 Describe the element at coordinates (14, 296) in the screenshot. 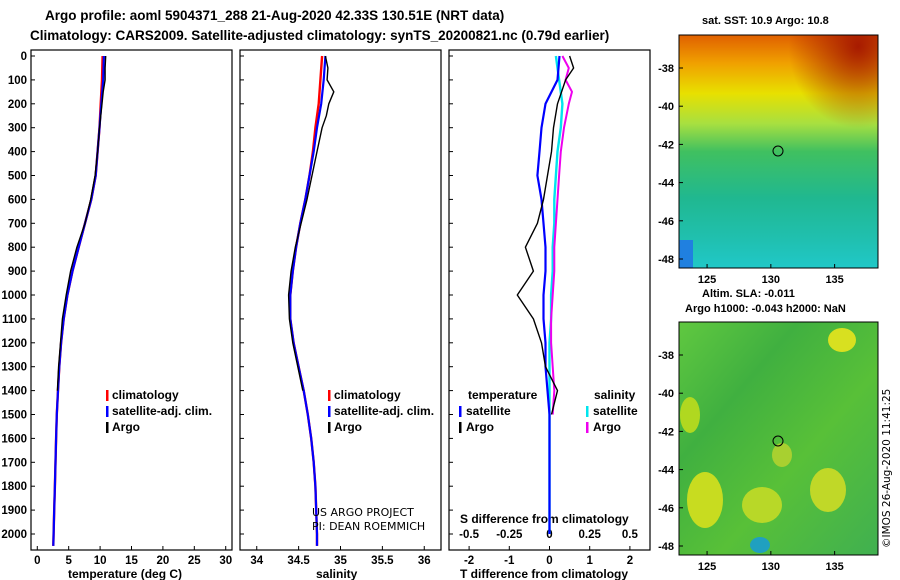

I see `depth-tick-label: 1000` at that location.